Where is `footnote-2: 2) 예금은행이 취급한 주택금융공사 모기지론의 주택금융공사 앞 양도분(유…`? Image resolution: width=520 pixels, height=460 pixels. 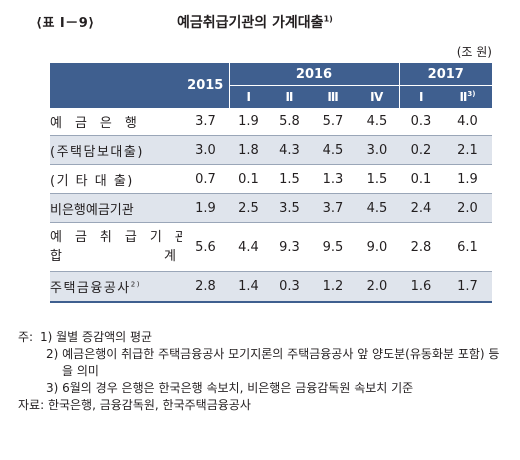
footnote-2: 2) 예금은행이 취급한 주택금융공사 모기지론의 주택금융공사 앞 양도분(유… is located at coordinates (273, 362).